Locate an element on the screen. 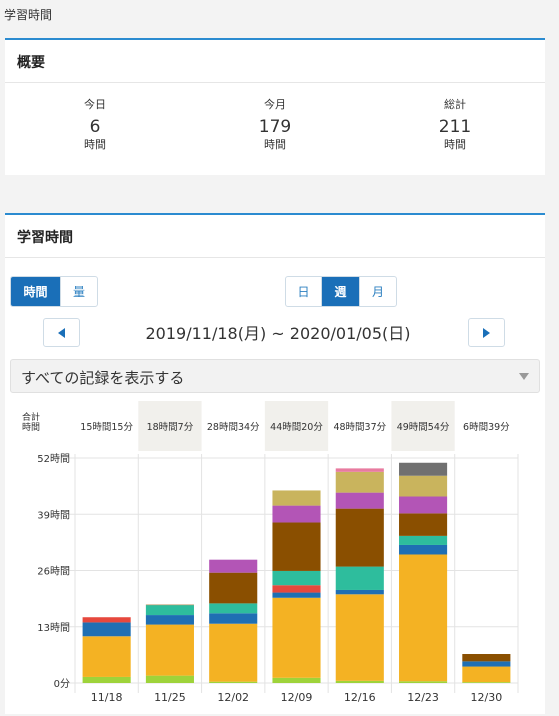 This screenshot has width=559, height=716. overview-stats: 今日 6 時間 今月 179 時間 総計 211 時間 is located at coordinates (275, 117).